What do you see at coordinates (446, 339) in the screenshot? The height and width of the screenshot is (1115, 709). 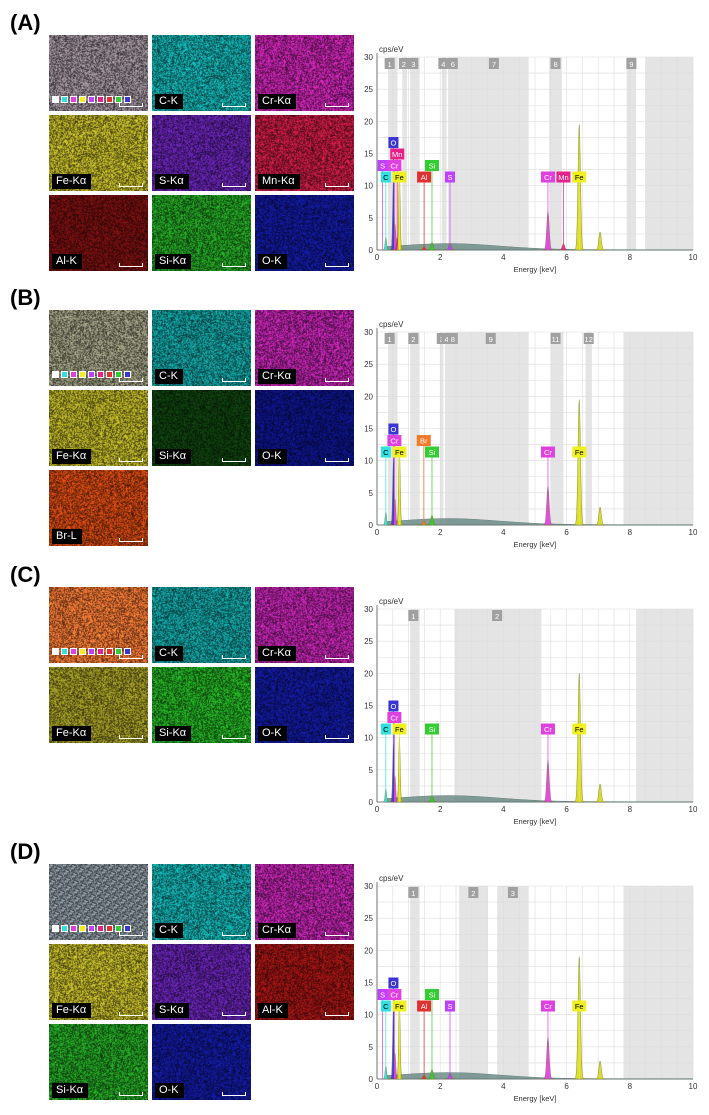 I see `roi-number: 4` at bounding box center [446, 339].